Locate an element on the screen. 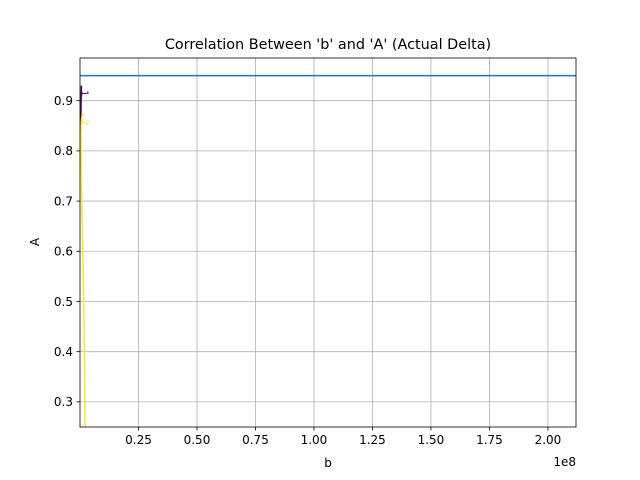 The width and height of the screenshot is (640, 480). x-tick-label: 2.00 is located at coordinates (548, 440).